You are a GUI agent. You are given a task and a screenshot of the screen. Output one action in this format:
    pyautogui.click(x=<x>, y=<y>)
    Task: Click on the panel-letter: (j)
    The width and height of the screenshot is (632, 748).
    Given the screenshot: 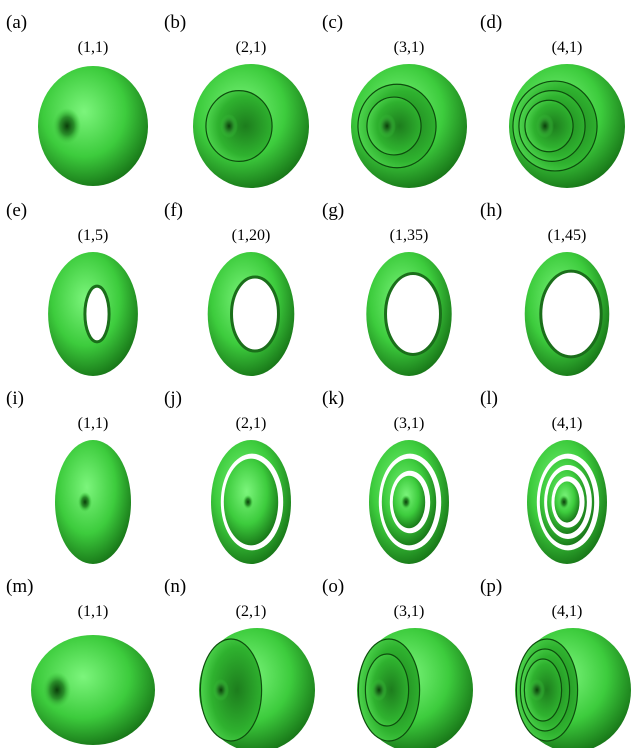 What is the action you would take?
    pyautogui.click(x=173, y=398)
    